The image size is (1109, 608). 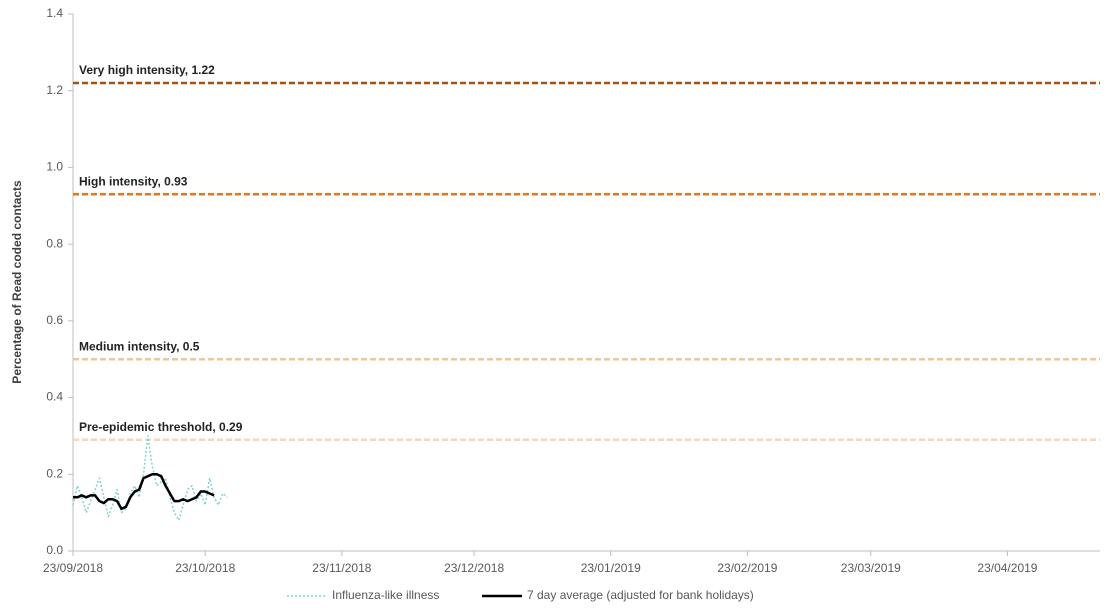 What do you see at coordinates (54, 167) in the screenshot?
I see `y-tick-label: 1.0` at bounding box center [54, 167].